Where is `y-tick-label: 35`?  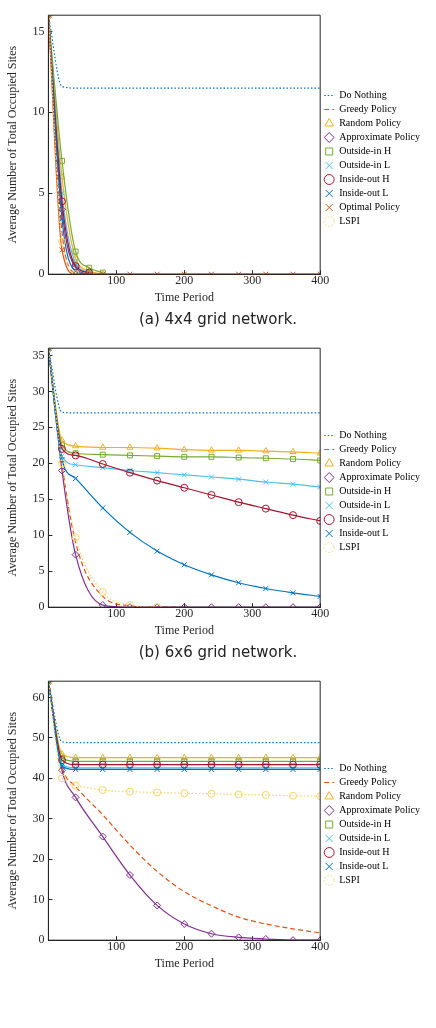
y-tick-label: 35 is located at coordinates (38, 354).